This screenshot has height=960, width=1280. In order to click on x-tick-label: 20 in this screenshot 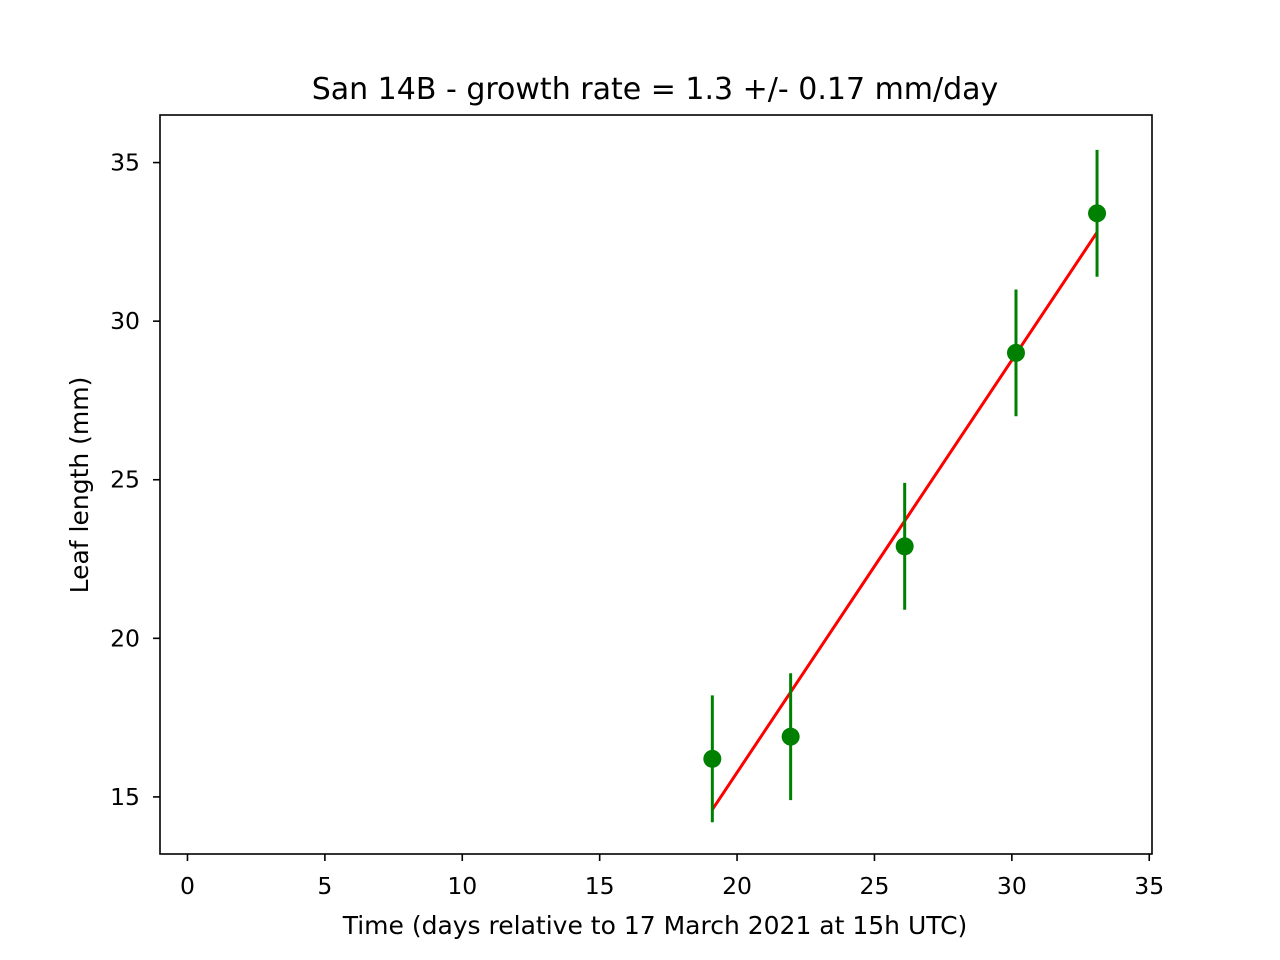, I will do `click(737, 886)`.